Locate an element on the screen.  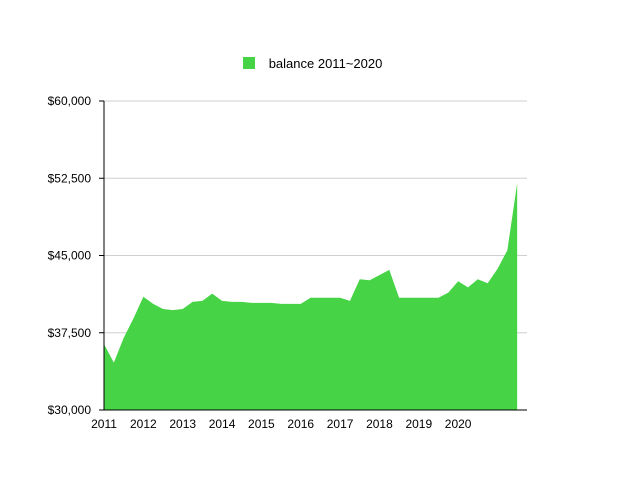
y-tick-label: $30,000 is located at coordinates (70, 410).